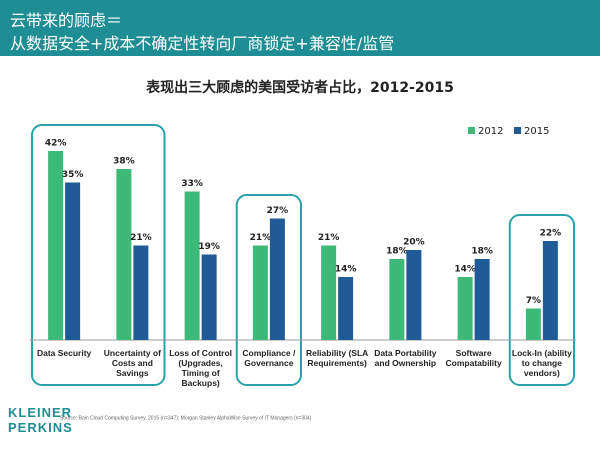 This screenshot has height=450, width=600. What do you see at coordinates (209, 247) in the screenshot?
I see `value-label: 19%` at bounding box center [209, 247].